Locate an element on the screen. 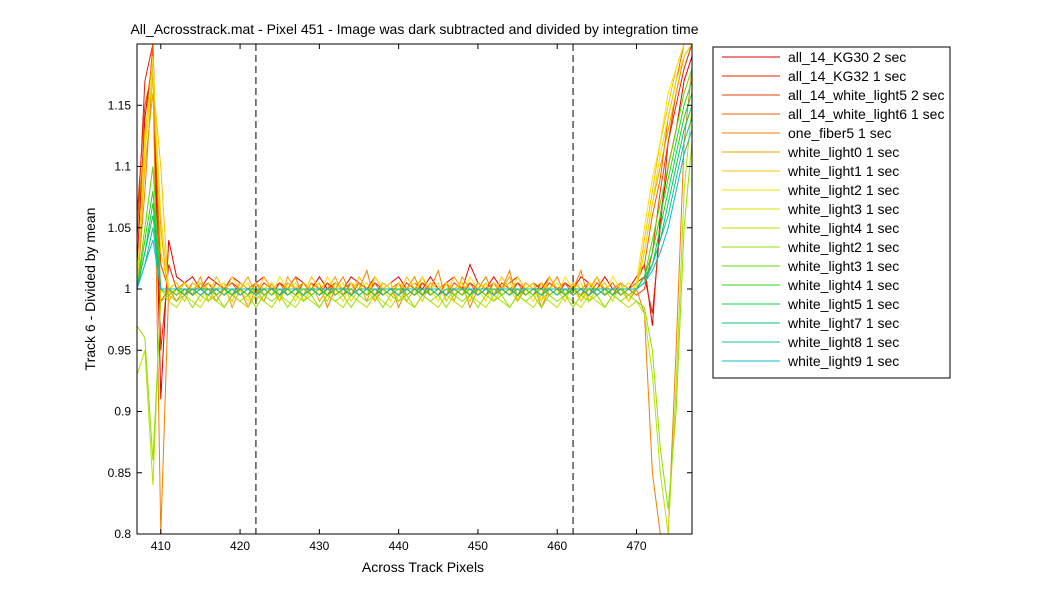  legend-label: all_14_white_light6 1 sec is located at coordinates (866, 114).